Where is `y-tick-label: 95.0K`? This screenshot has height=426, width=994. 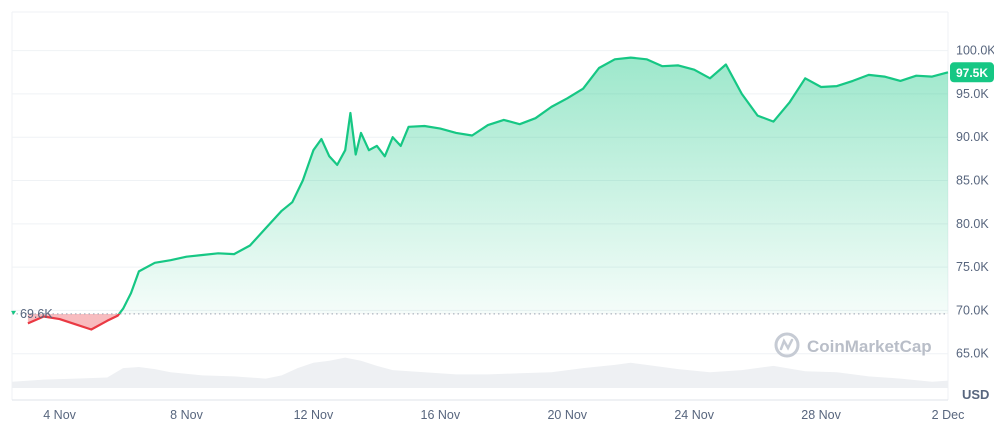
y-tick-label: 95.0K is located at coordinates (972, 94).